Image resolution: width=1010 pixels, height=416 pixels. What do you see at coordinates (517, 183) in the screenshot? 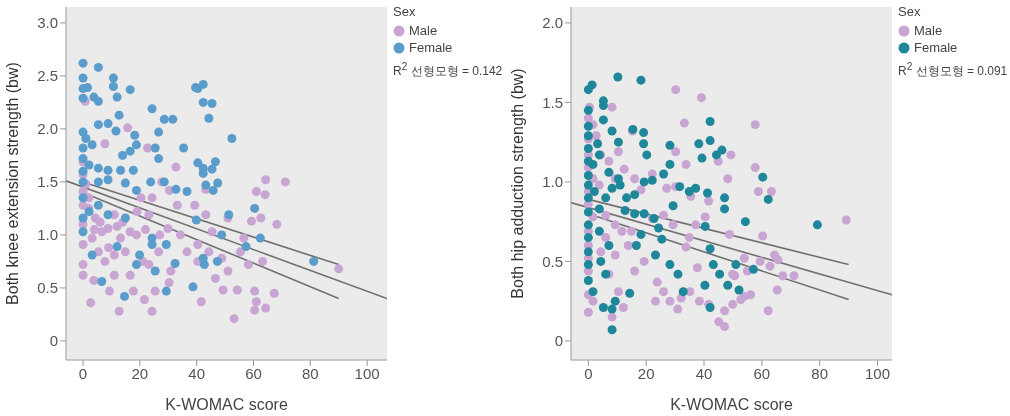
I see `y-axis-title: Both hip adduction strength (bw)` at bounding box center [517, 183].